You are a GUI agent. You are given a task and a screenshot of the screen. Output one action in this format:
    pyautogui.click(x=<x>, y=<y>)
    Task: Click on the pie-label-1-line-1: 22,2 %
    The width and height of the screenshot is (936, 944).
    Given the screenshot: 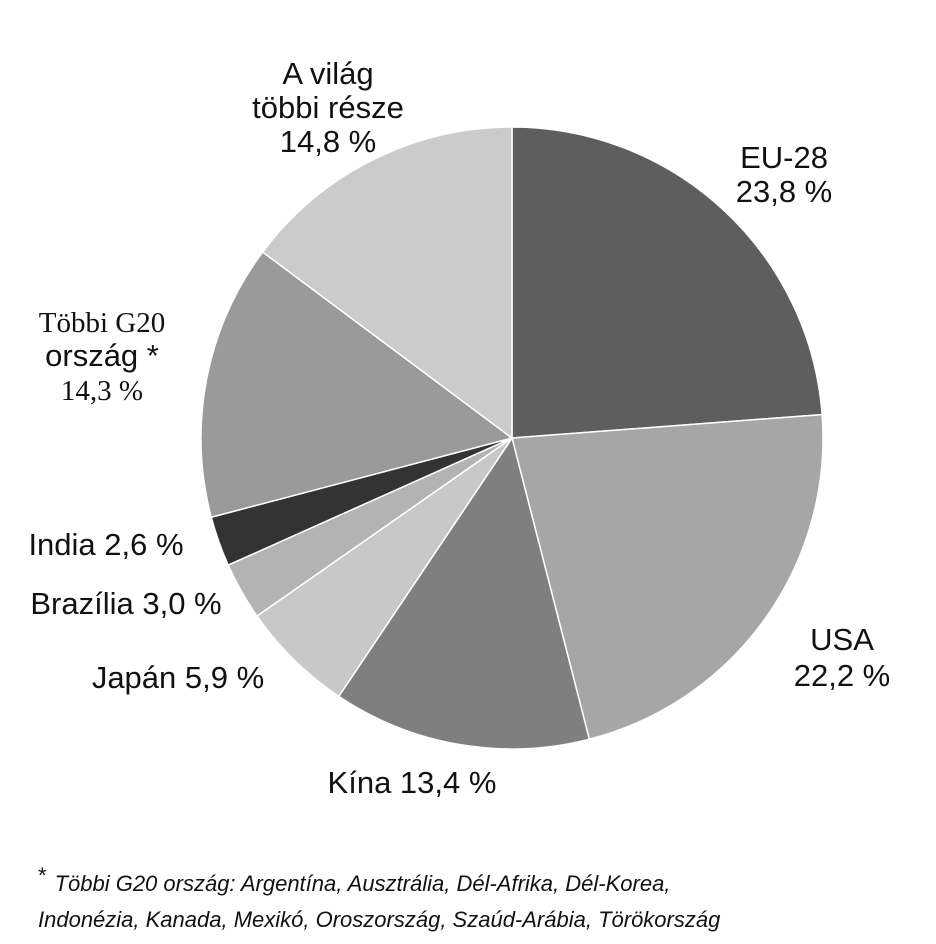 What is the action you would take?
    pyautogui.click(x=842, y=675)
    